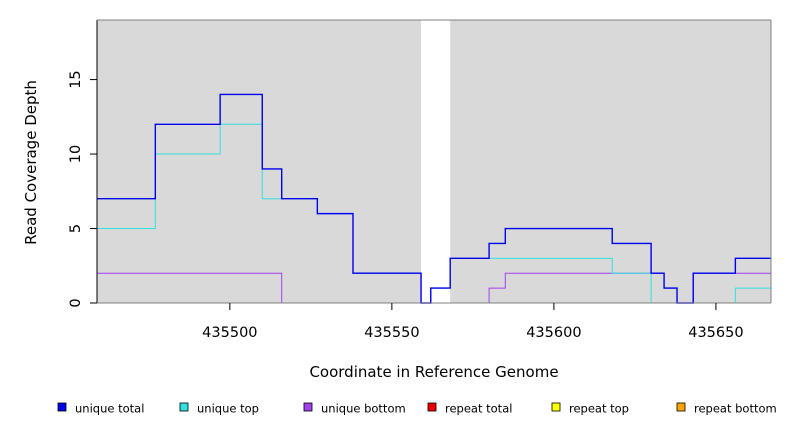 The height and width of the screenshot is (432, 792). What do you see at coordinates (308, 407) in the screenshot?
I see `legend-swatch-unique-bottom` at bounding box center [308, 407].